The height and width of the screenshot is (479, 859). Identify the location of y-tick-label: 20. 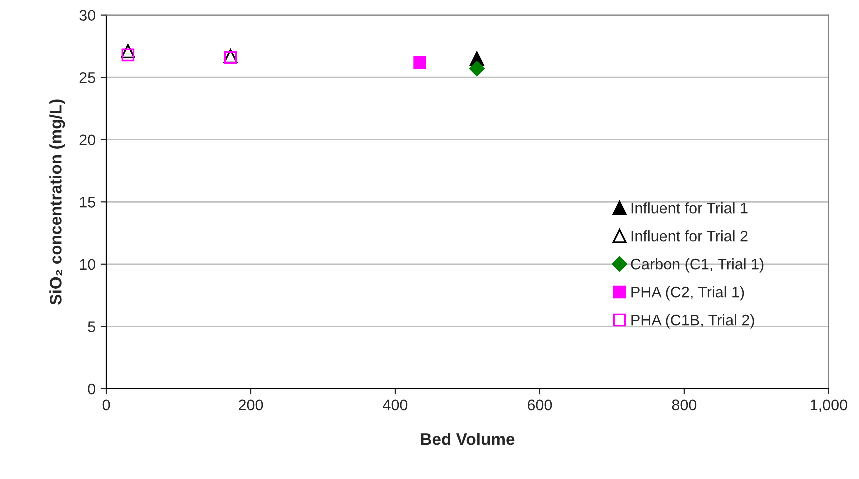
(88, 140).